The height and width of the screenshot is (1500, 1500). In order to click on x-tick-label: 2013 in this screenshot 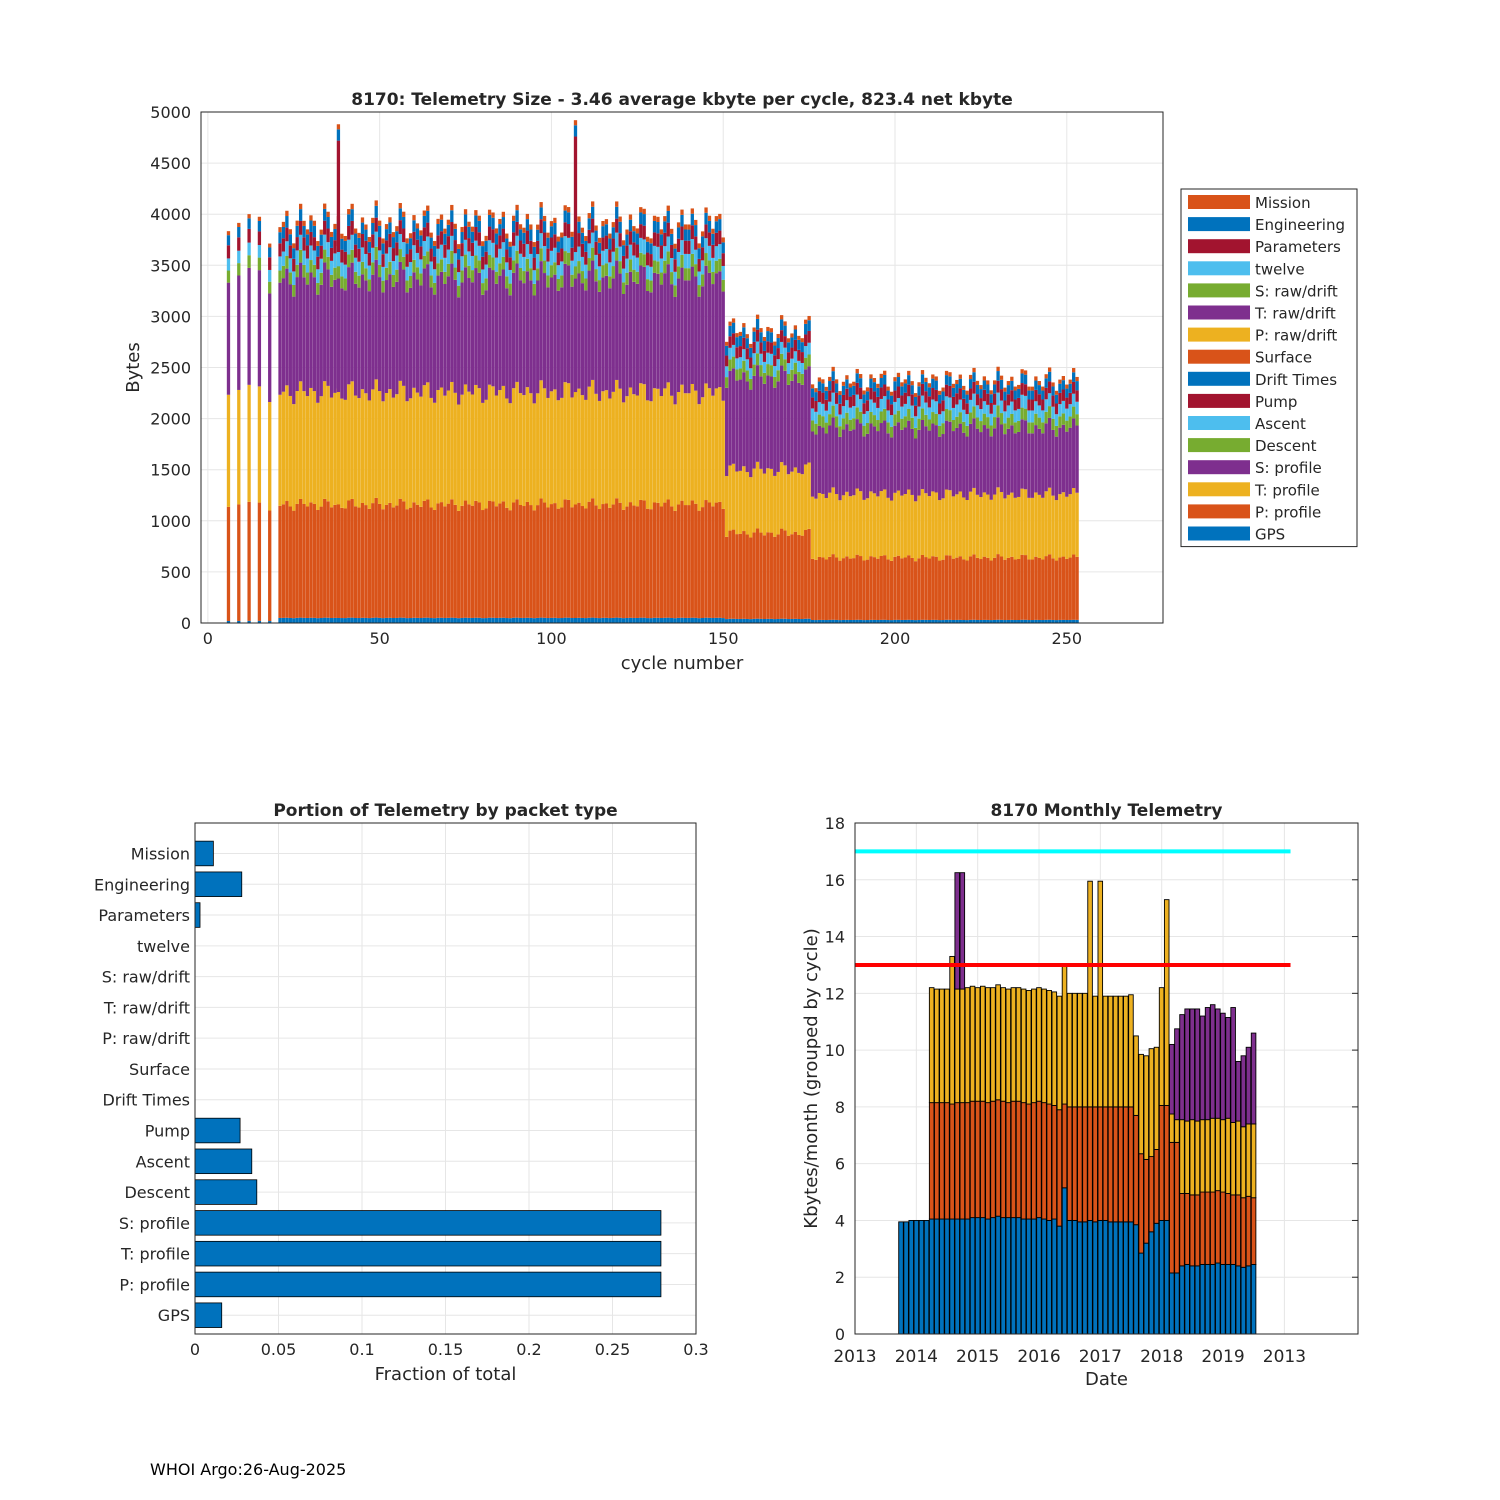, I will do `click(1284, 1357)`.